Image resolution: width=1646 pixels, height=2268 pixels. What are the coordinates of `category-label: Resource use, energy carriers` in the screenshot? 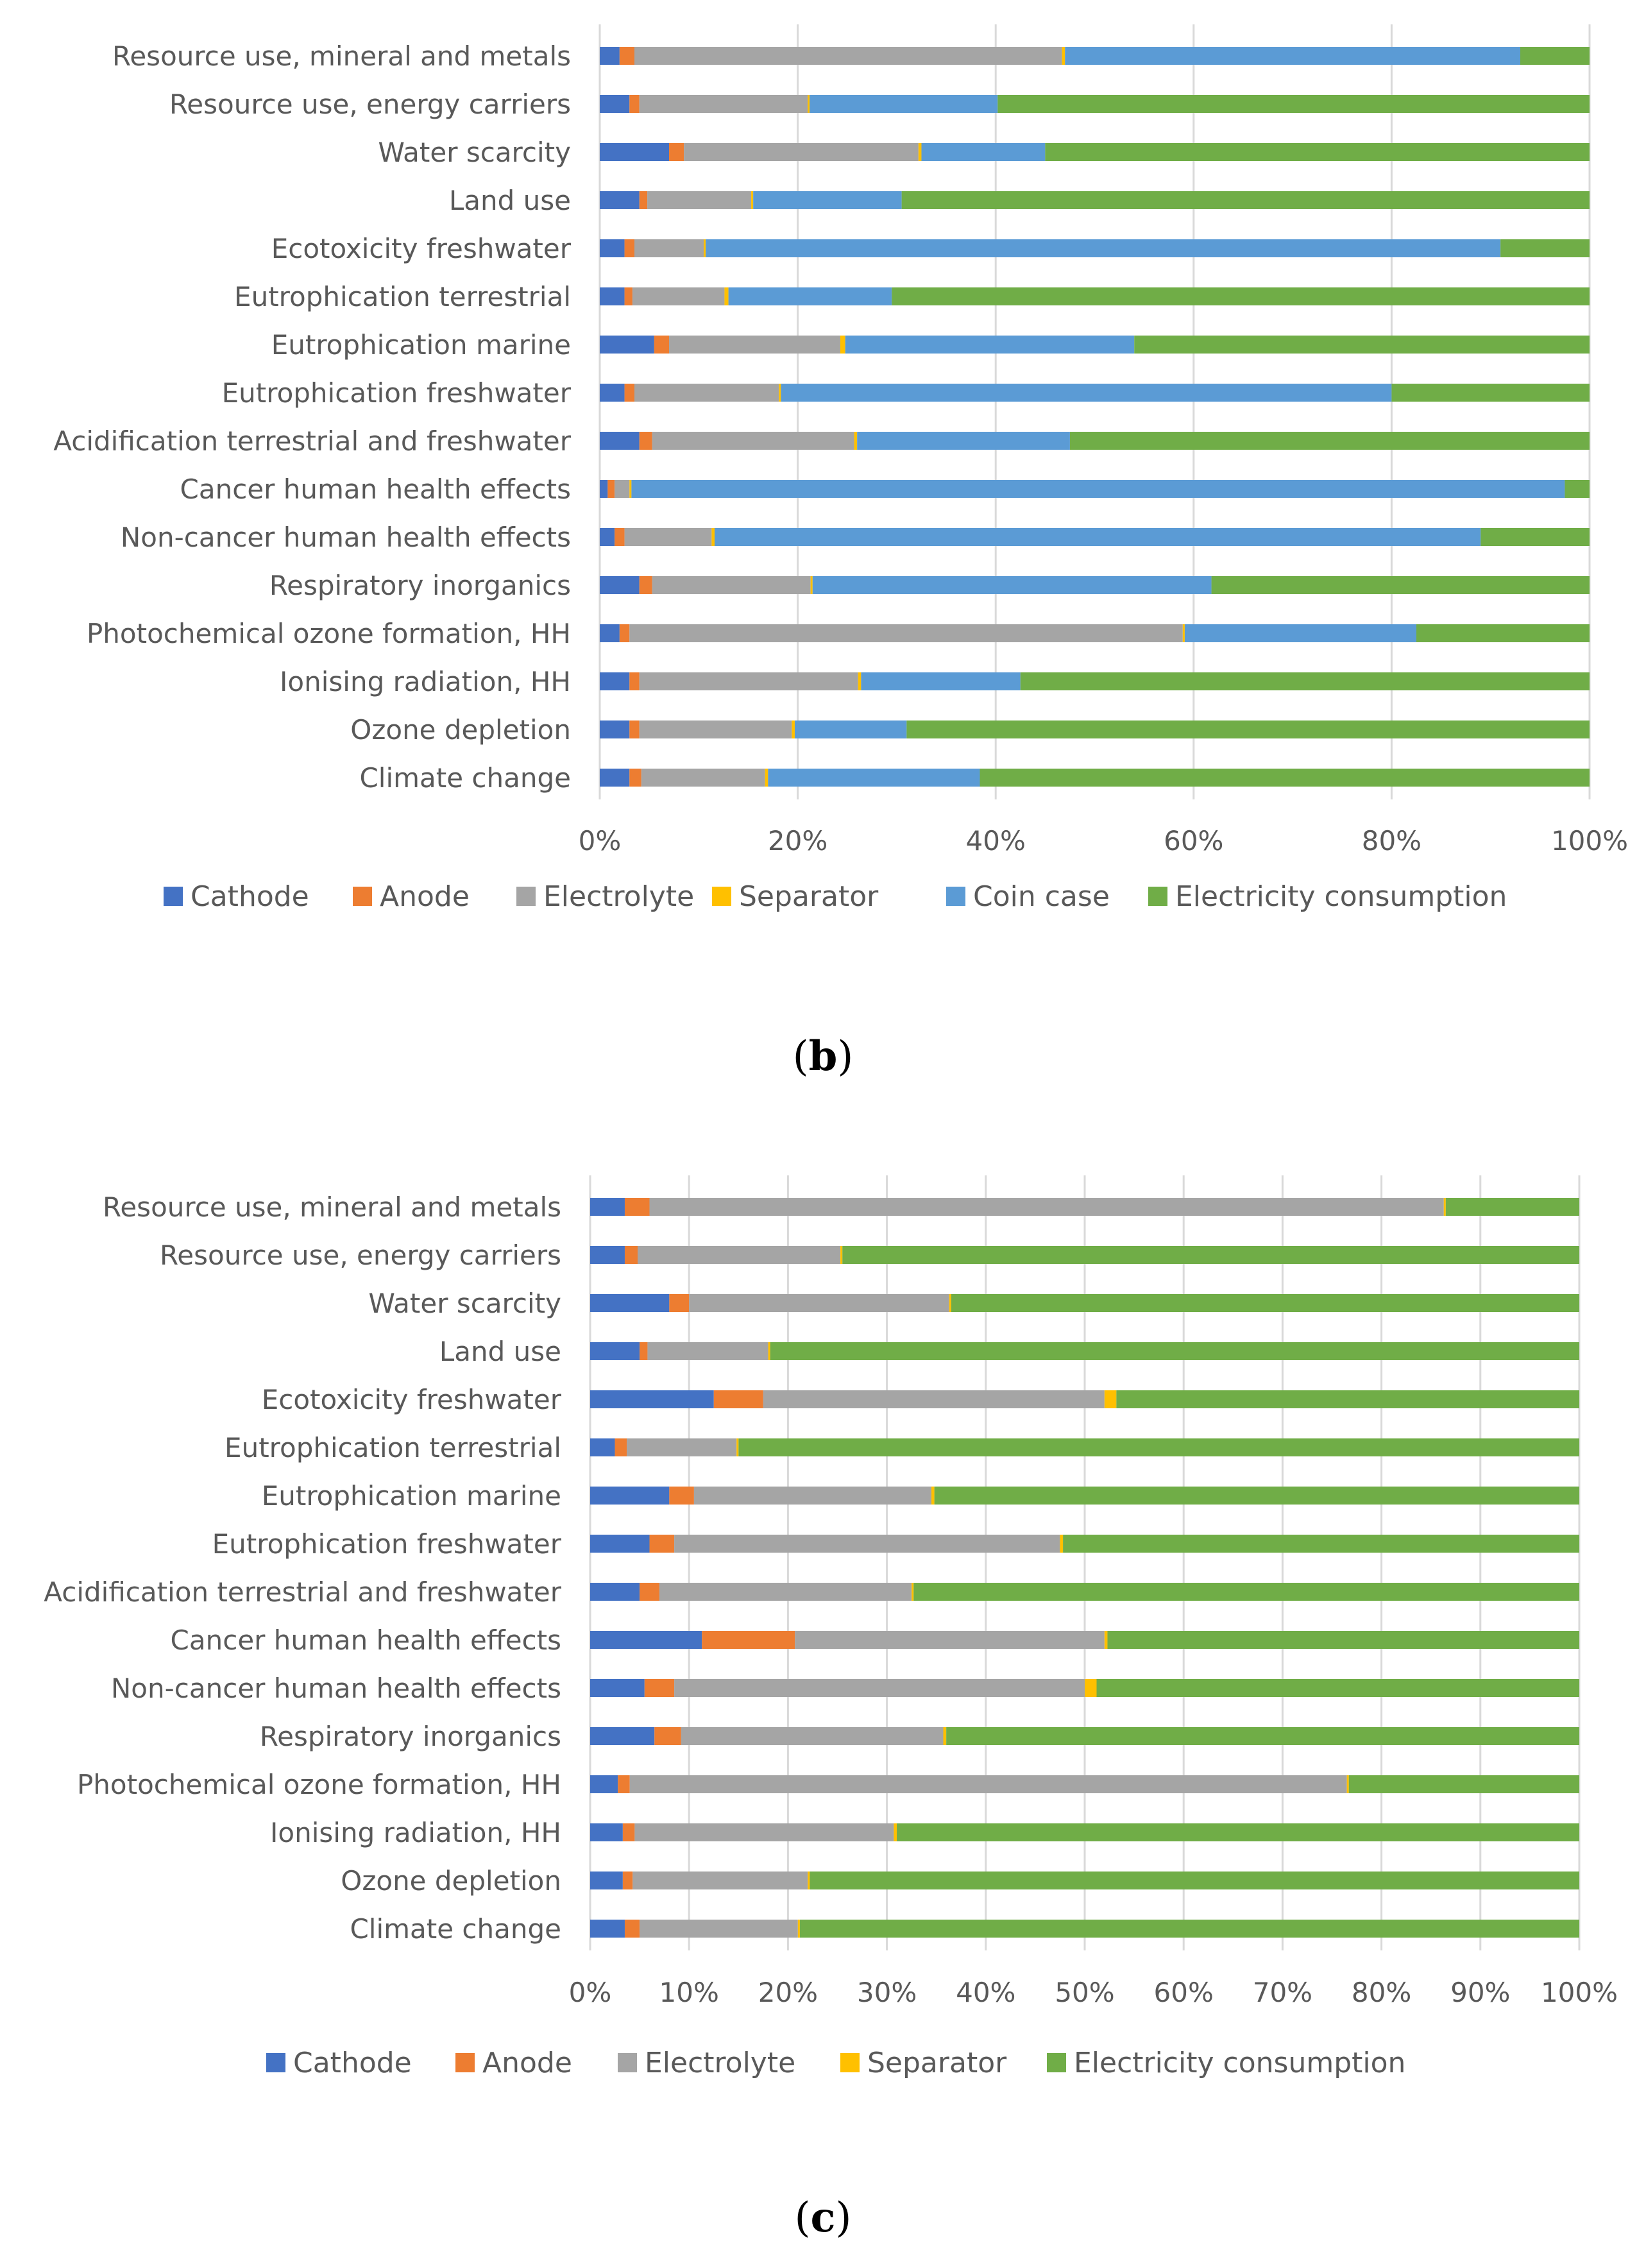 It's located at (370, 104).